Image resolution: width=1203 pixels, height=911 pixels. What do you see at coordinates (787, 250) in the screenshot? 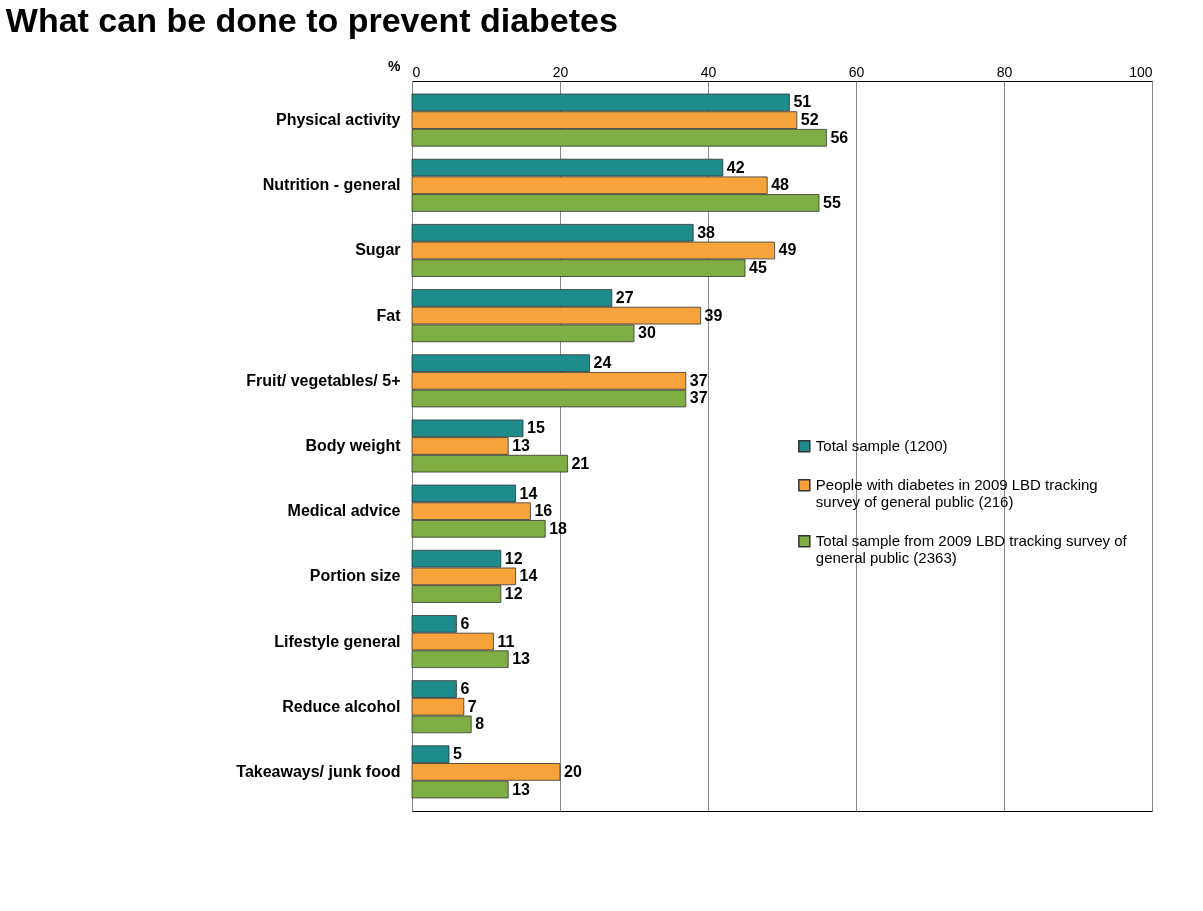
I see `data-label: 49` at bounding box center [787, 250].